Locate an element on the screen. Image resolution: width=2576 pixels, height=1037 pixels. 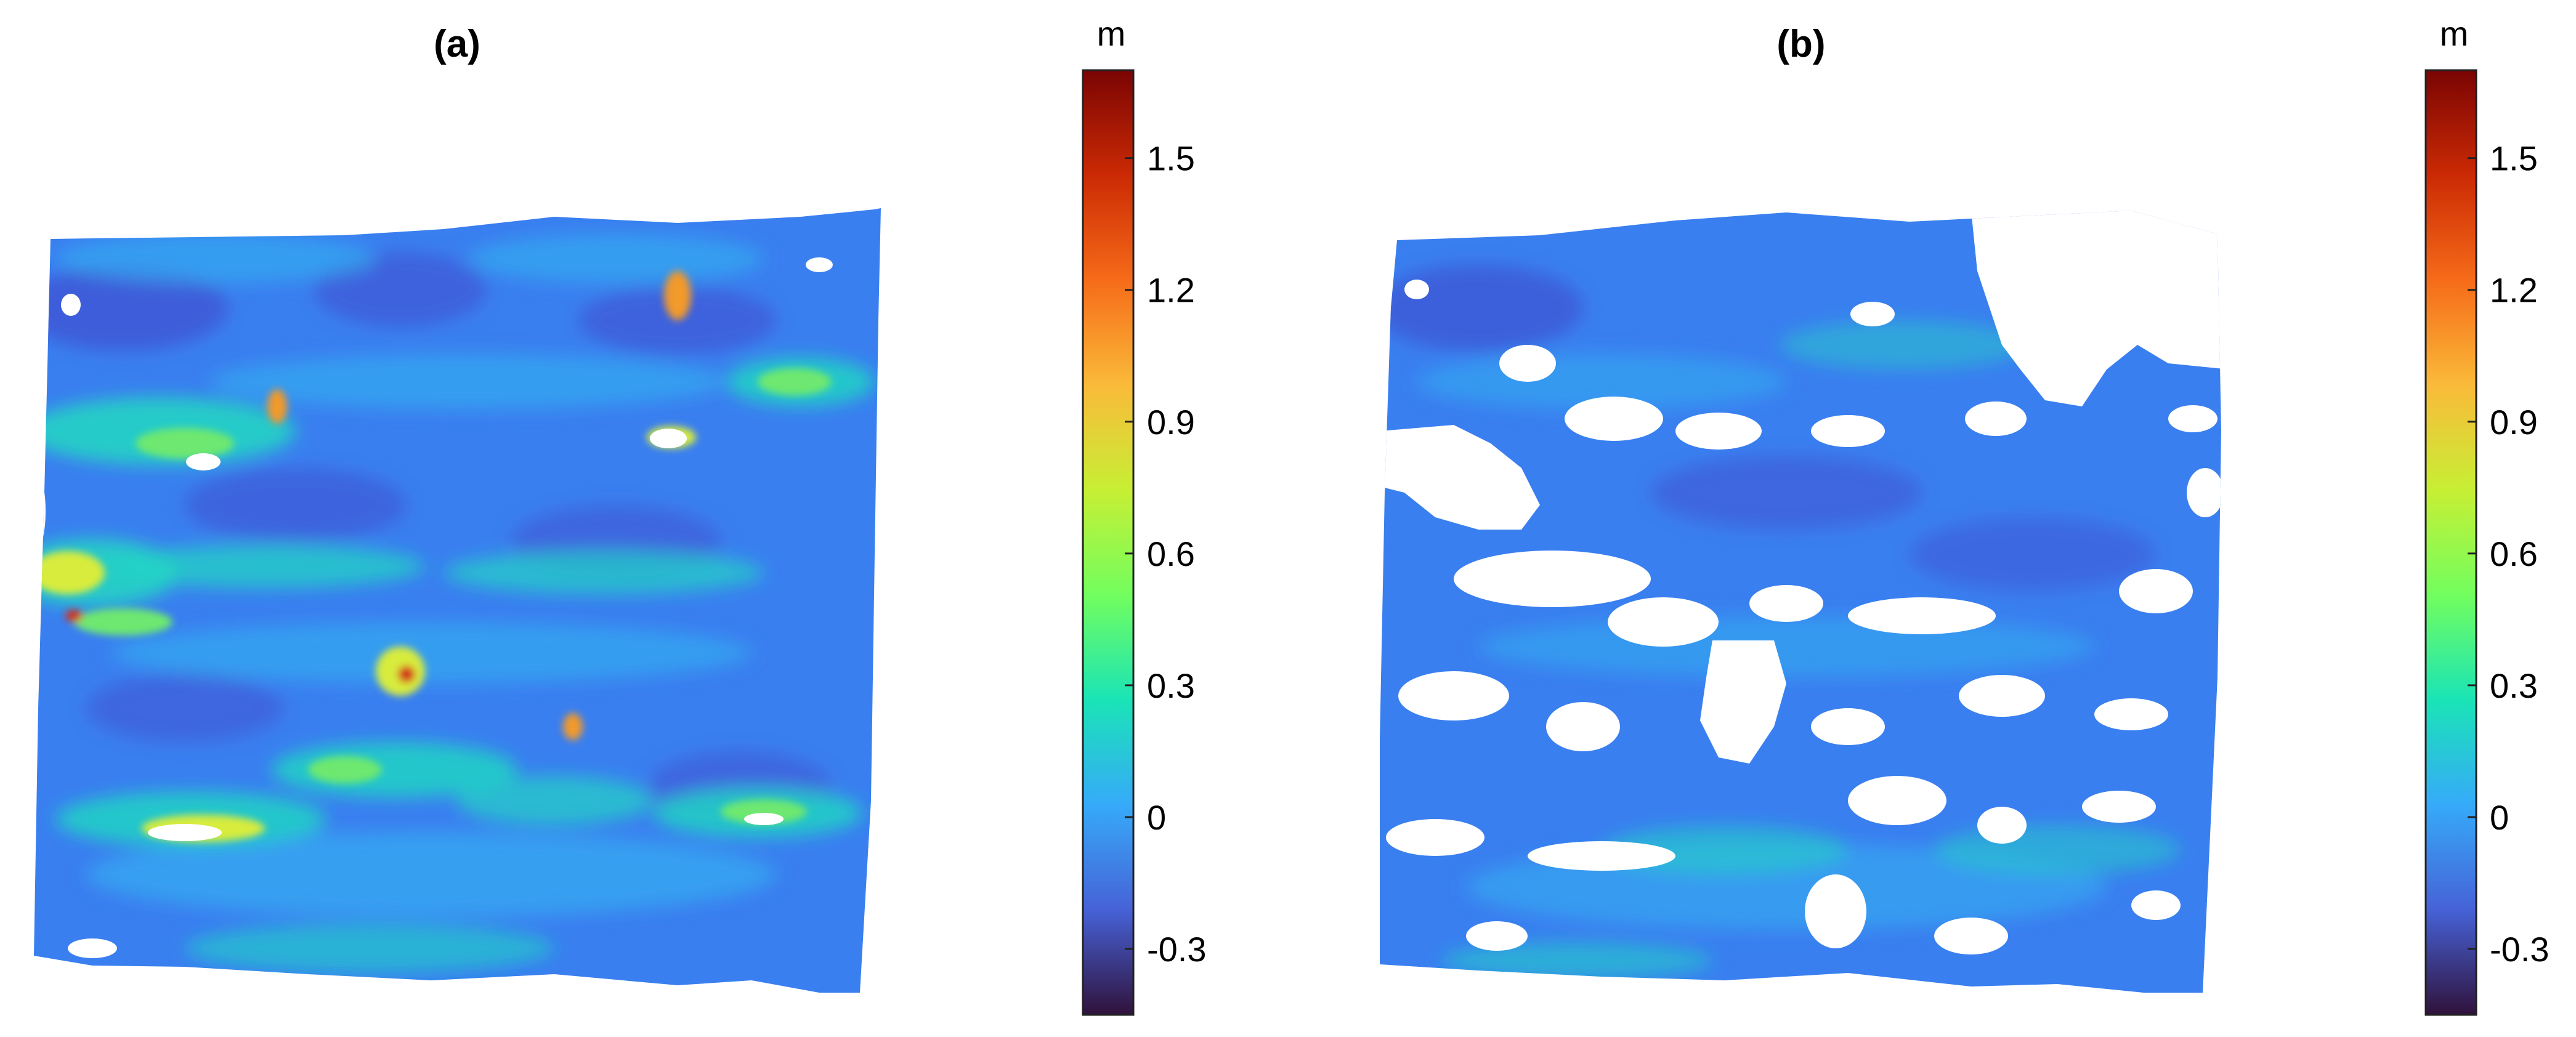
colorbar-b: m 1.5 1.2 0.9 0.6 0.3 0 -0.3 is located at coordinates (2487, 515).